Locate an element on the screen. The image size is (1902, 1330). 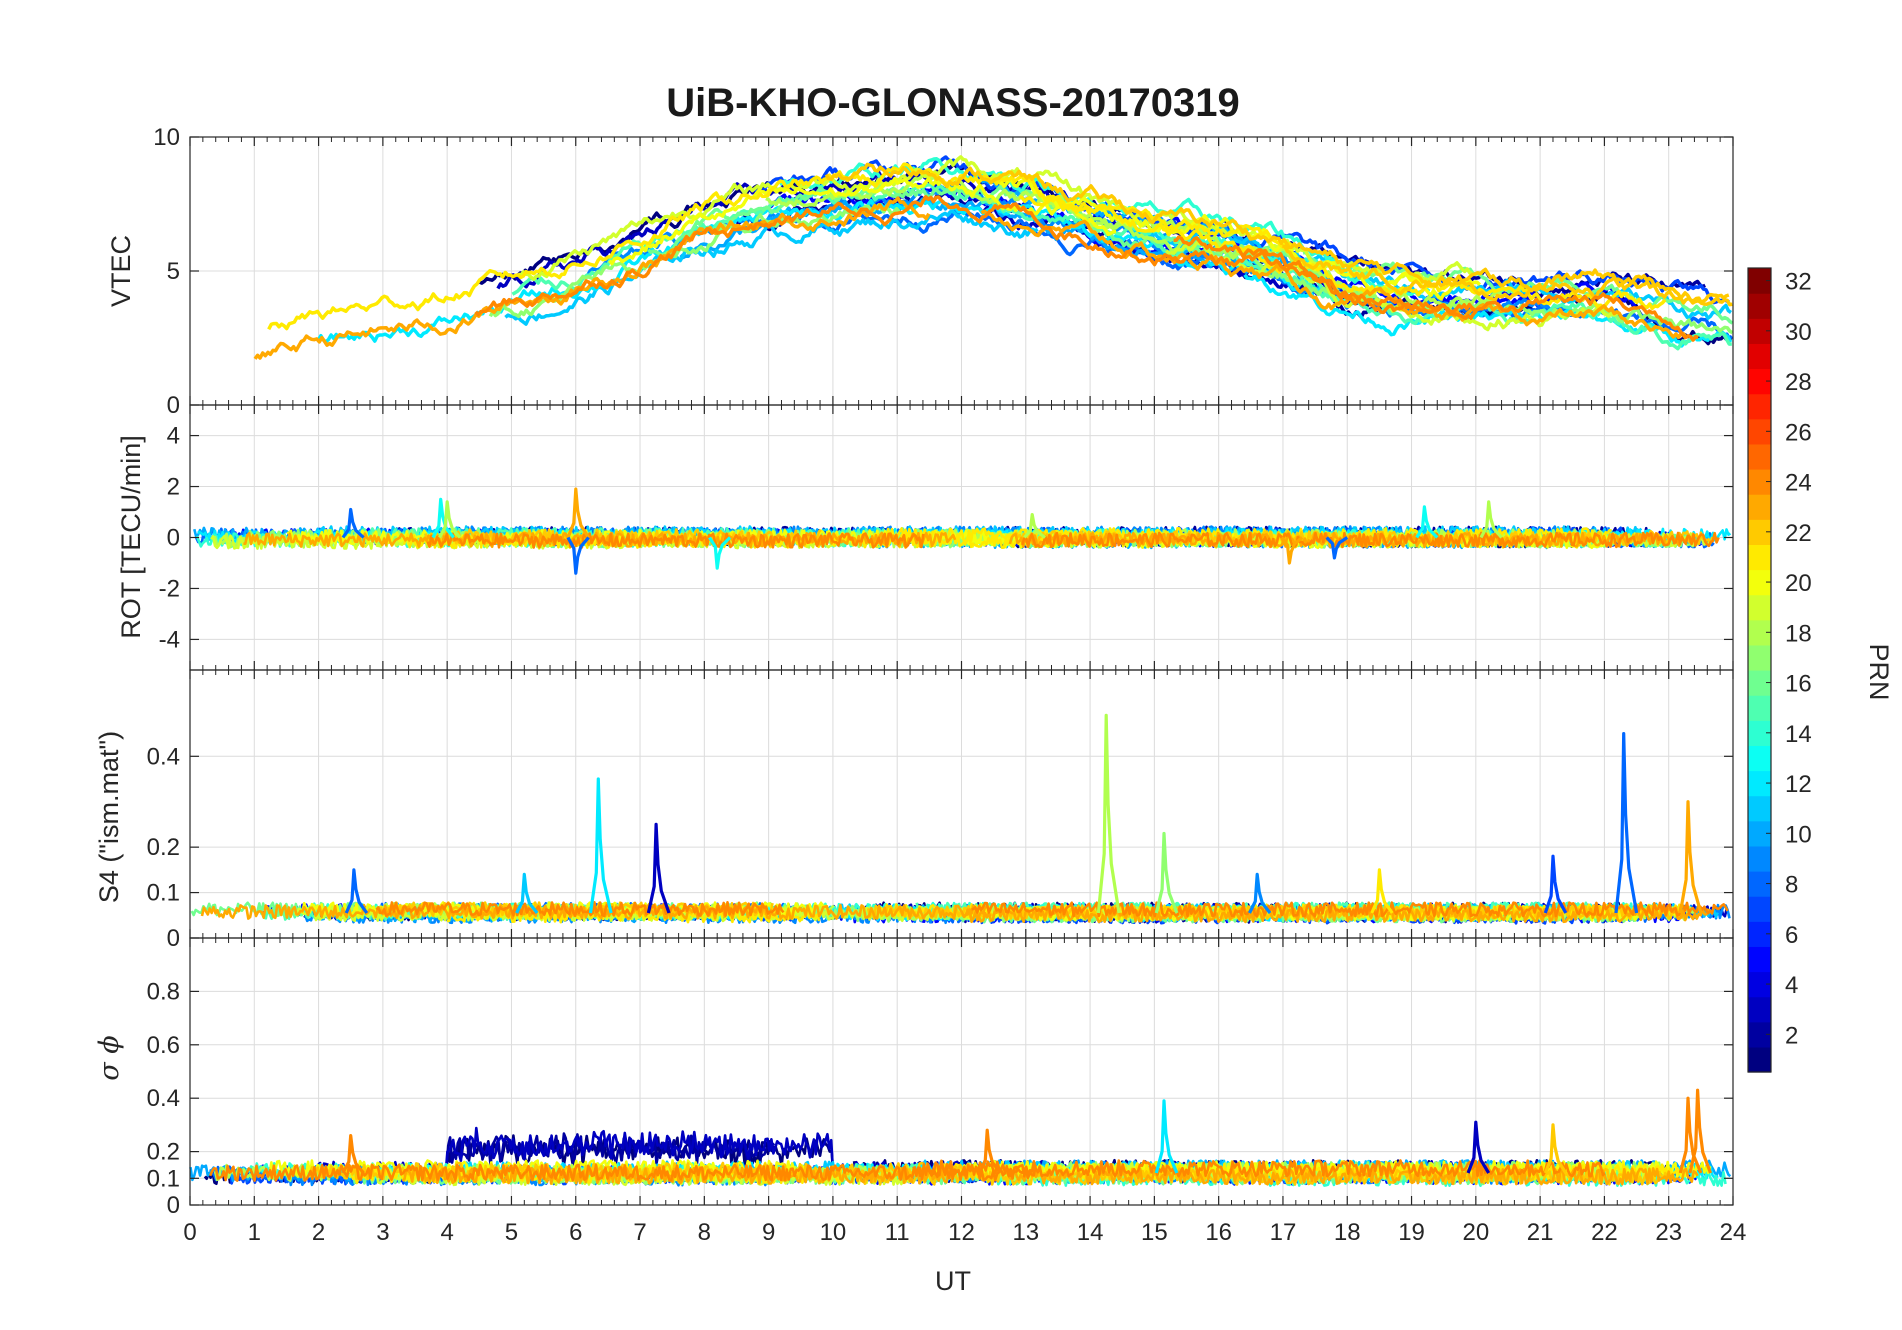
panel-s4-yticks: 0 0.1 0.2 0.4 is located at coordinates (940, 847).